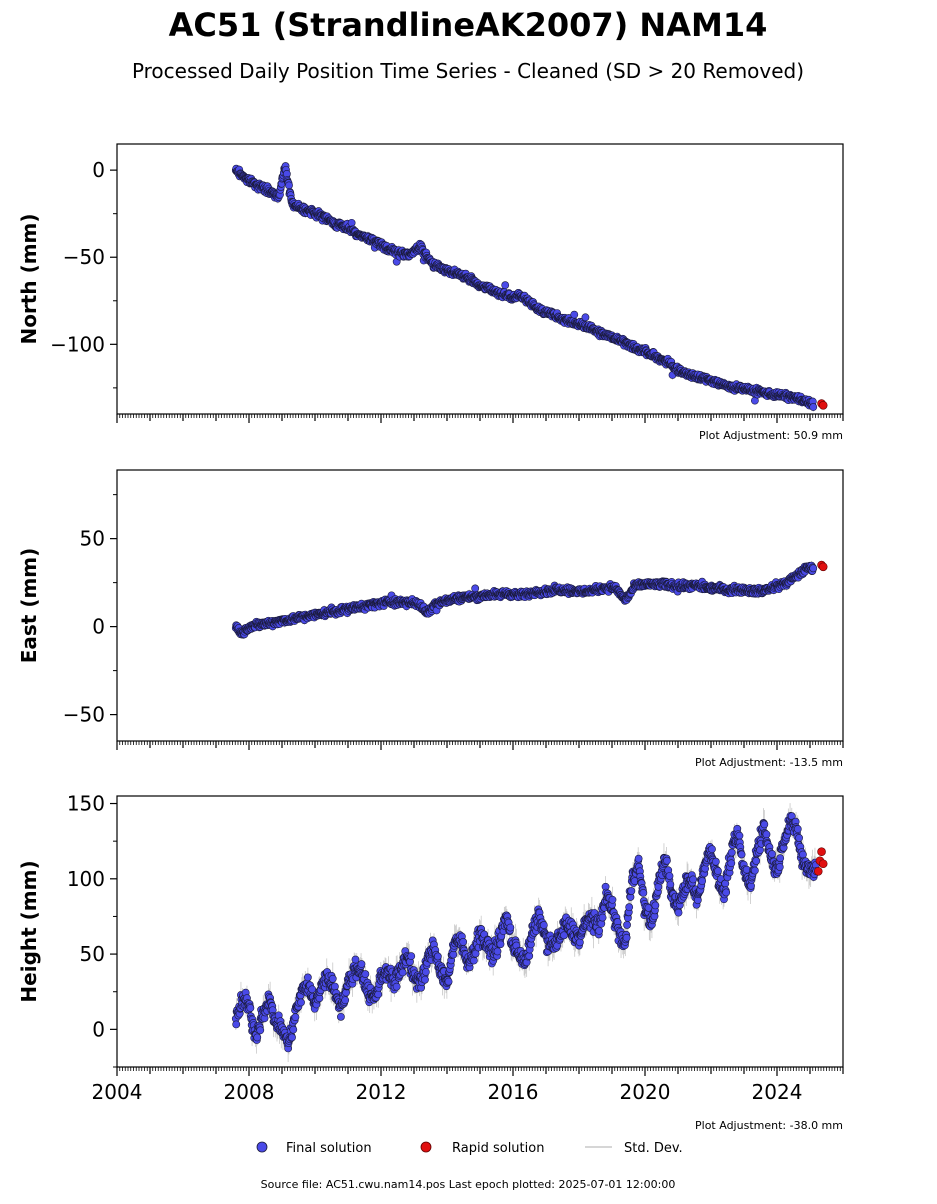  What do you see at coordinates (77, 344) in the screenshot?
I see `y-tick-label: −100` at bounding box center [77, 344].